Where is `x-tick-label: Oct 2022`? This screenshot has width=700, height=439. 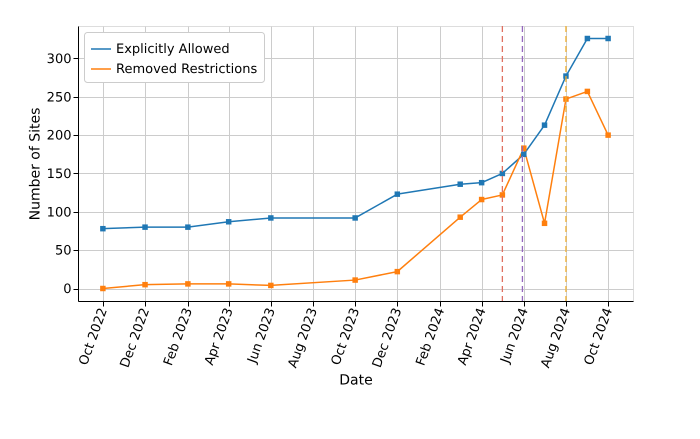 x-tick-label: Oct 2022 is located at coordinates (93, 337).